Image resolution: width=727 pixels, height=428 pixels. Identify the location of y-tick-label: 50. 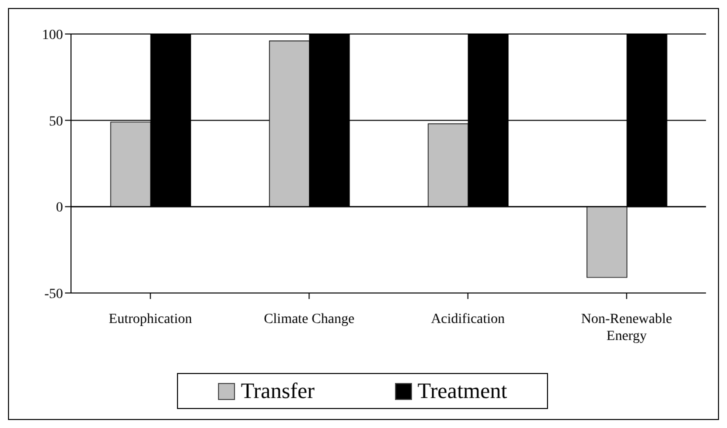
(56, 122).